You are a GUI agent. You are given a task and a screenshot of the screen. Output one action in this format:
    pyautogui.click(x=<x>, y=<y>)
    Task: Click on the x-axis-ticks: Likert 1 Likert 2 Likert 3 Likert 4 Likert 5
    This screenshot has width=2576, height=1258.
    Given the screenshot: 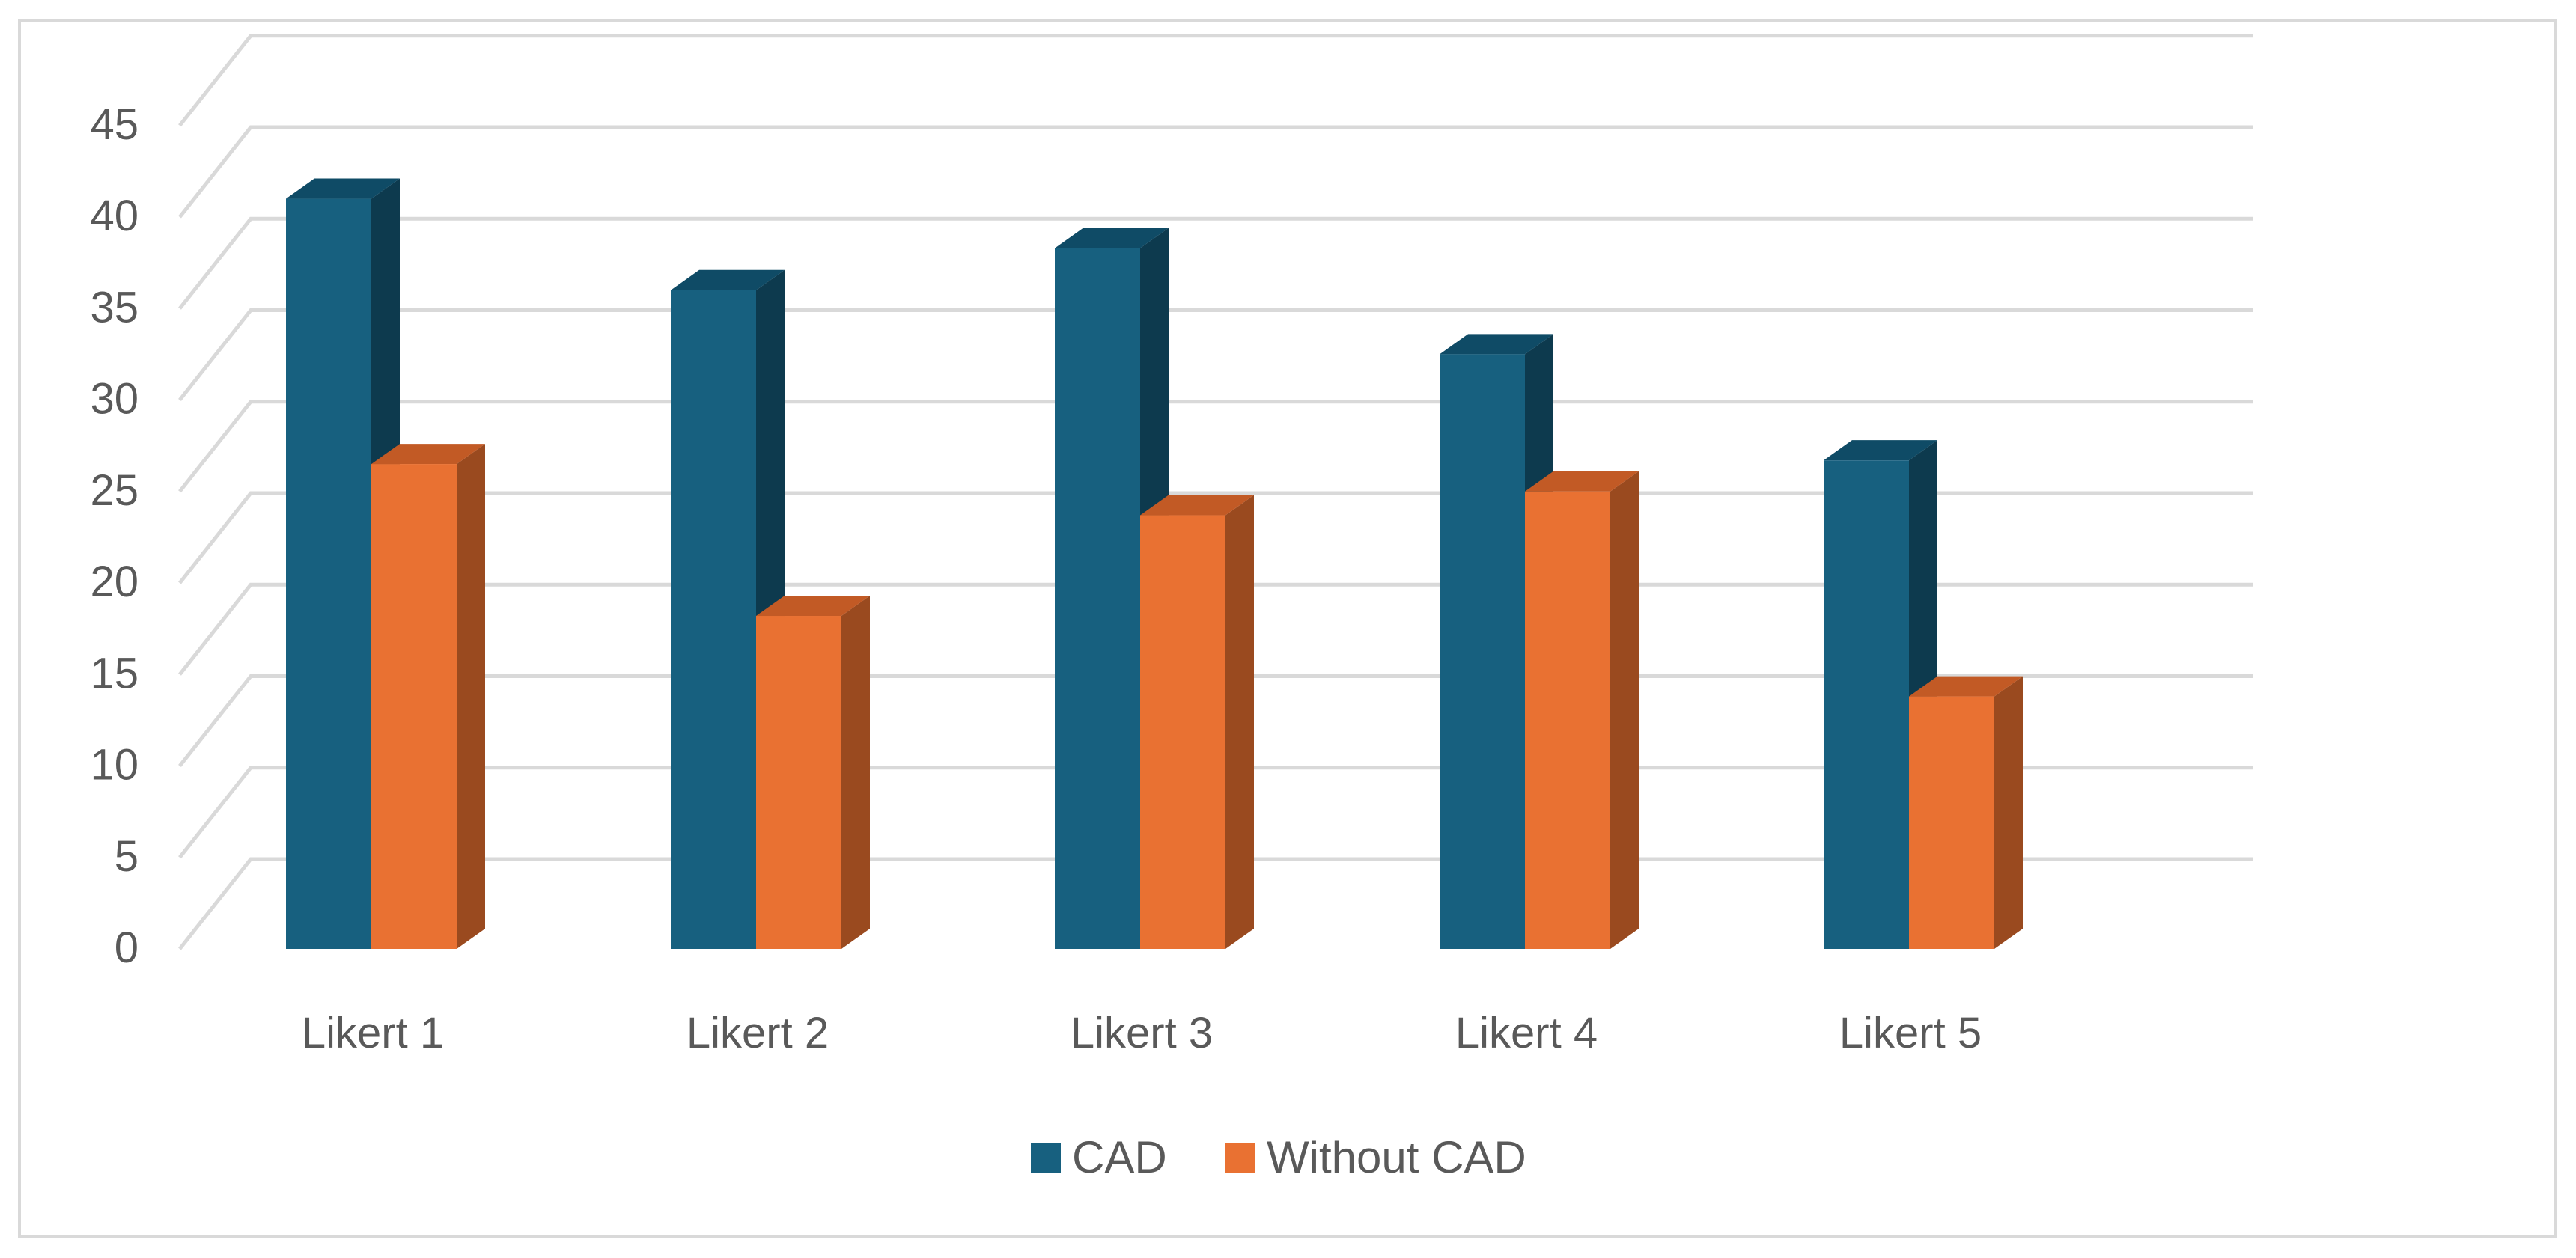 What is the action you would take?
    pyautogui.click(x=1142, y=1033)
    